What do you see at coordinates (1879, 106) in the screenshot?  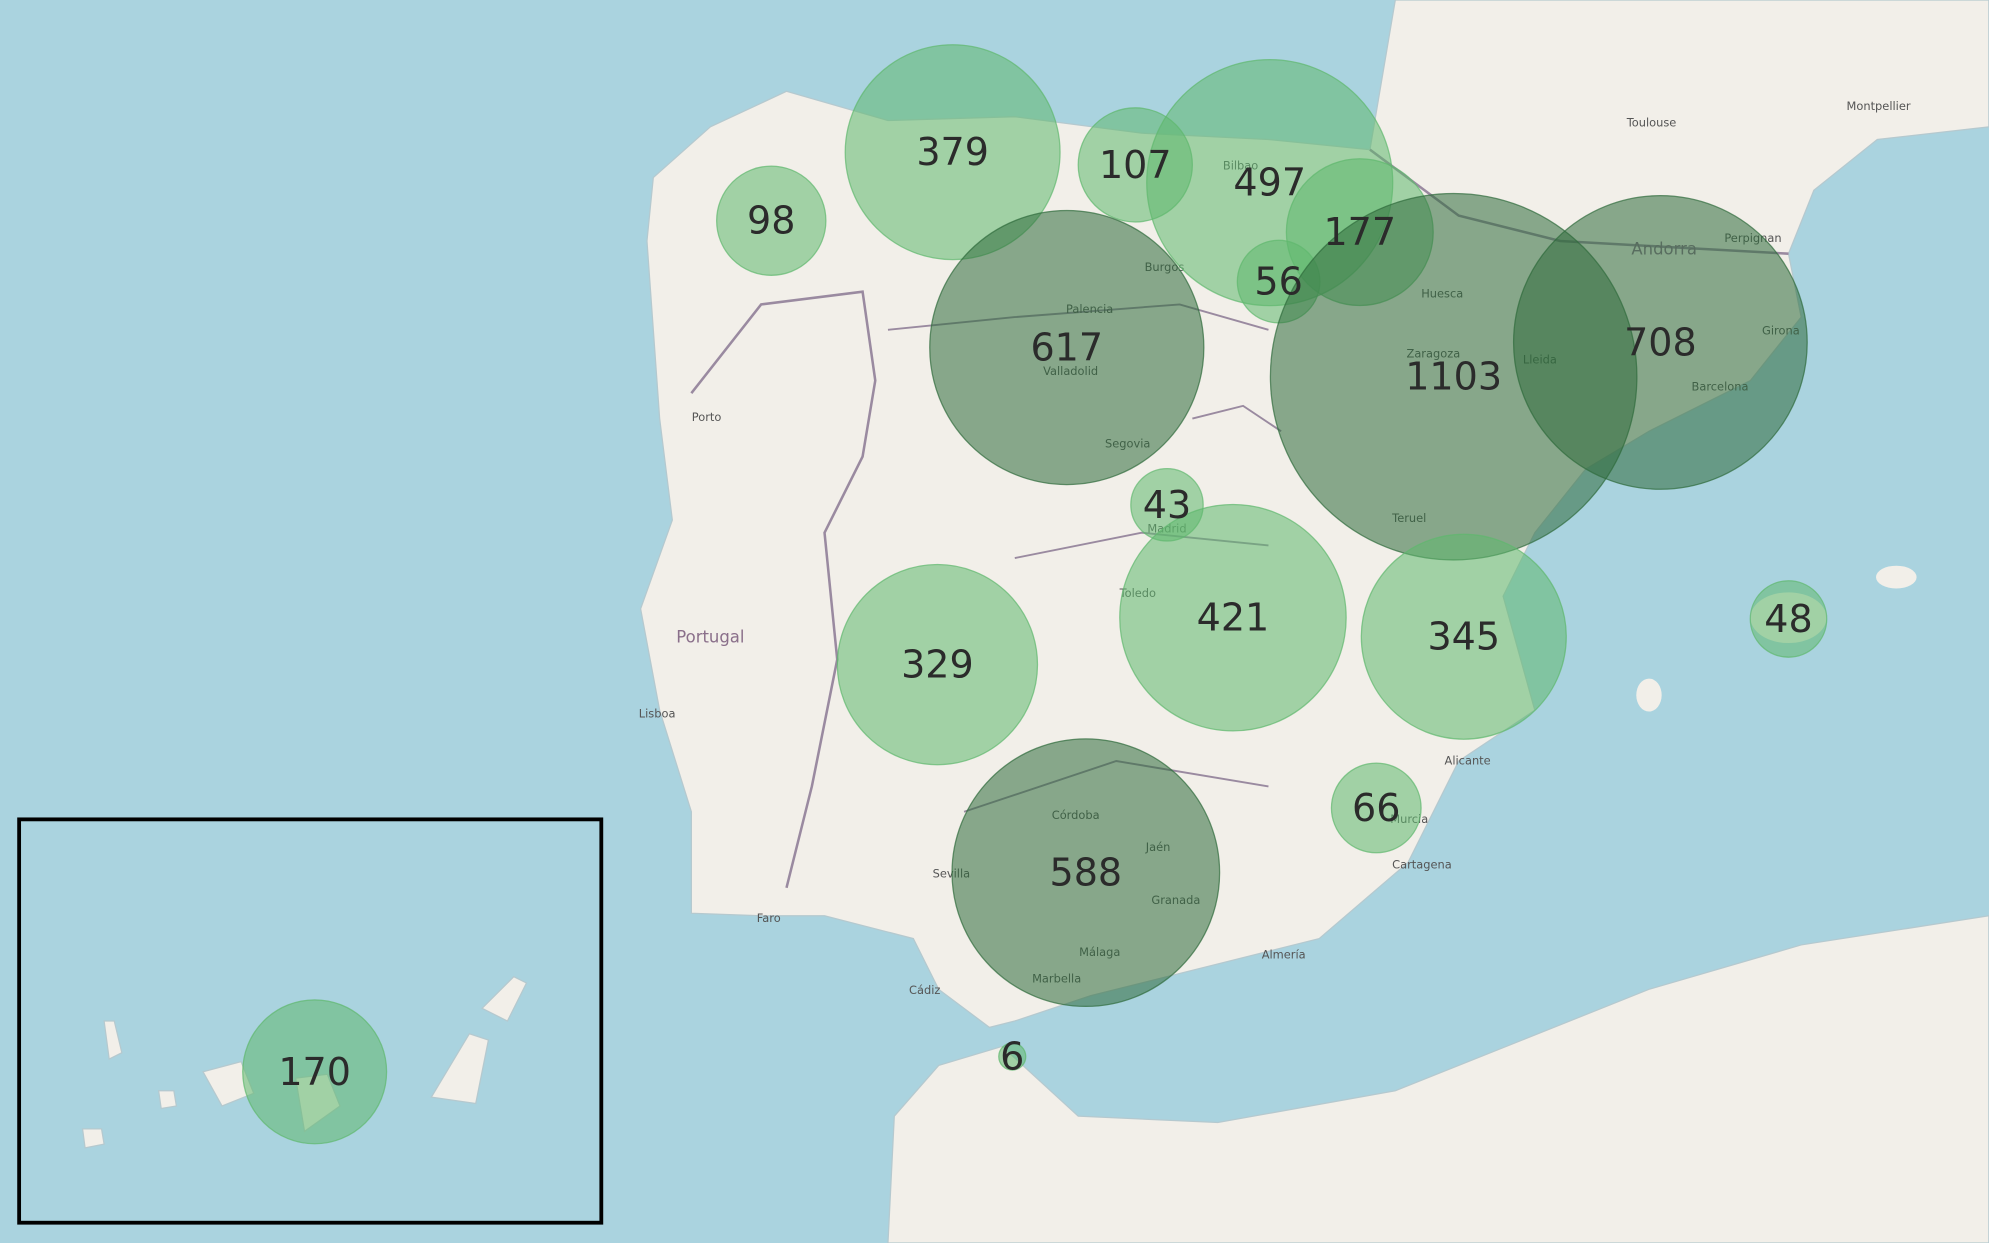 I see `place-label: Montpellier` at bounding box center [1879, 106].